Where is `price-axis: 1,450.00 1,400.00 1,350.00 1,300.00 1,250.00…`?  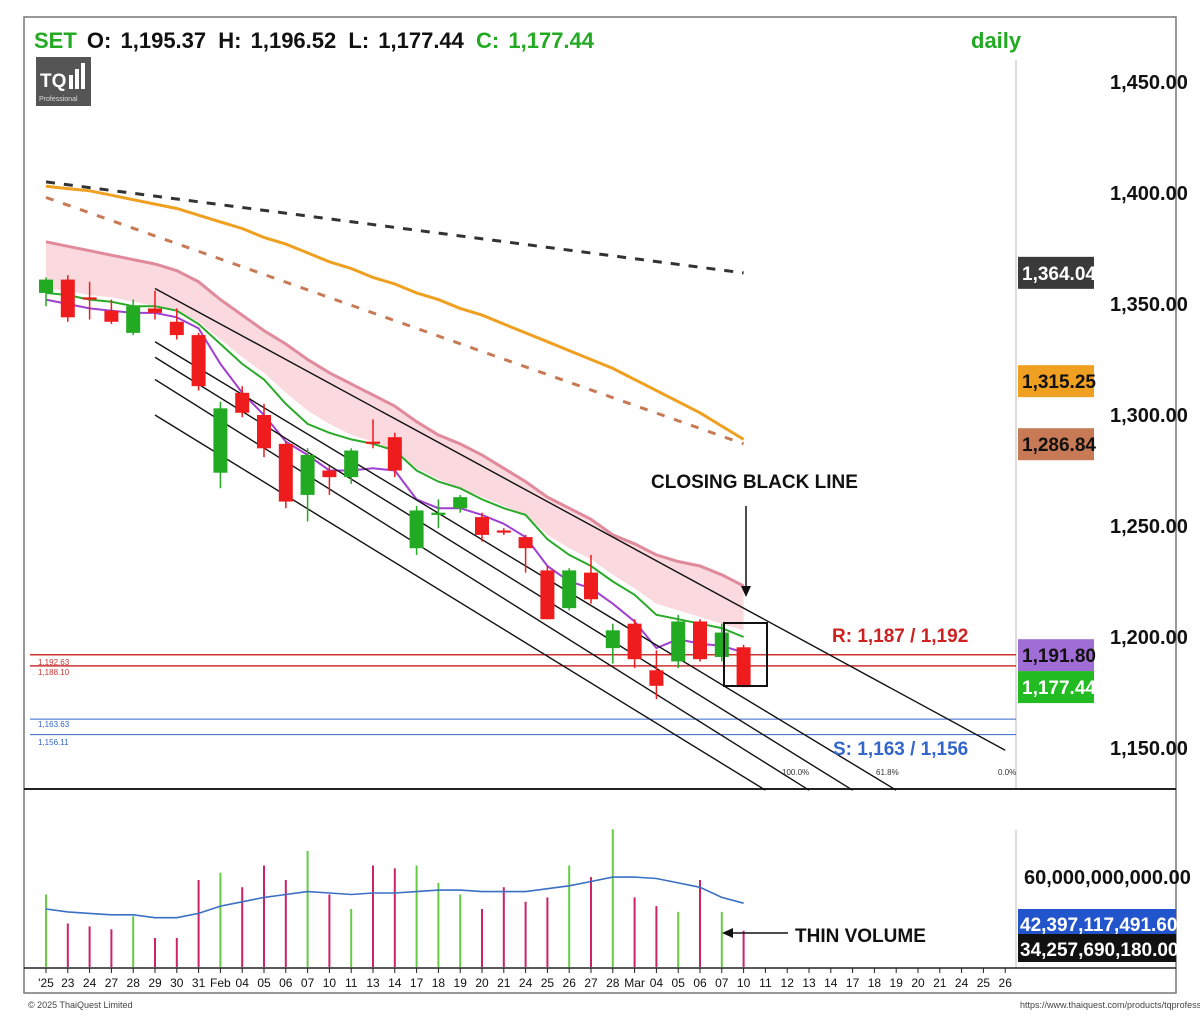 price-axis: 1,450.00 1,400.00 1,350.00 1,300.00 1,250.00… is located at coordinates (1149, 416).